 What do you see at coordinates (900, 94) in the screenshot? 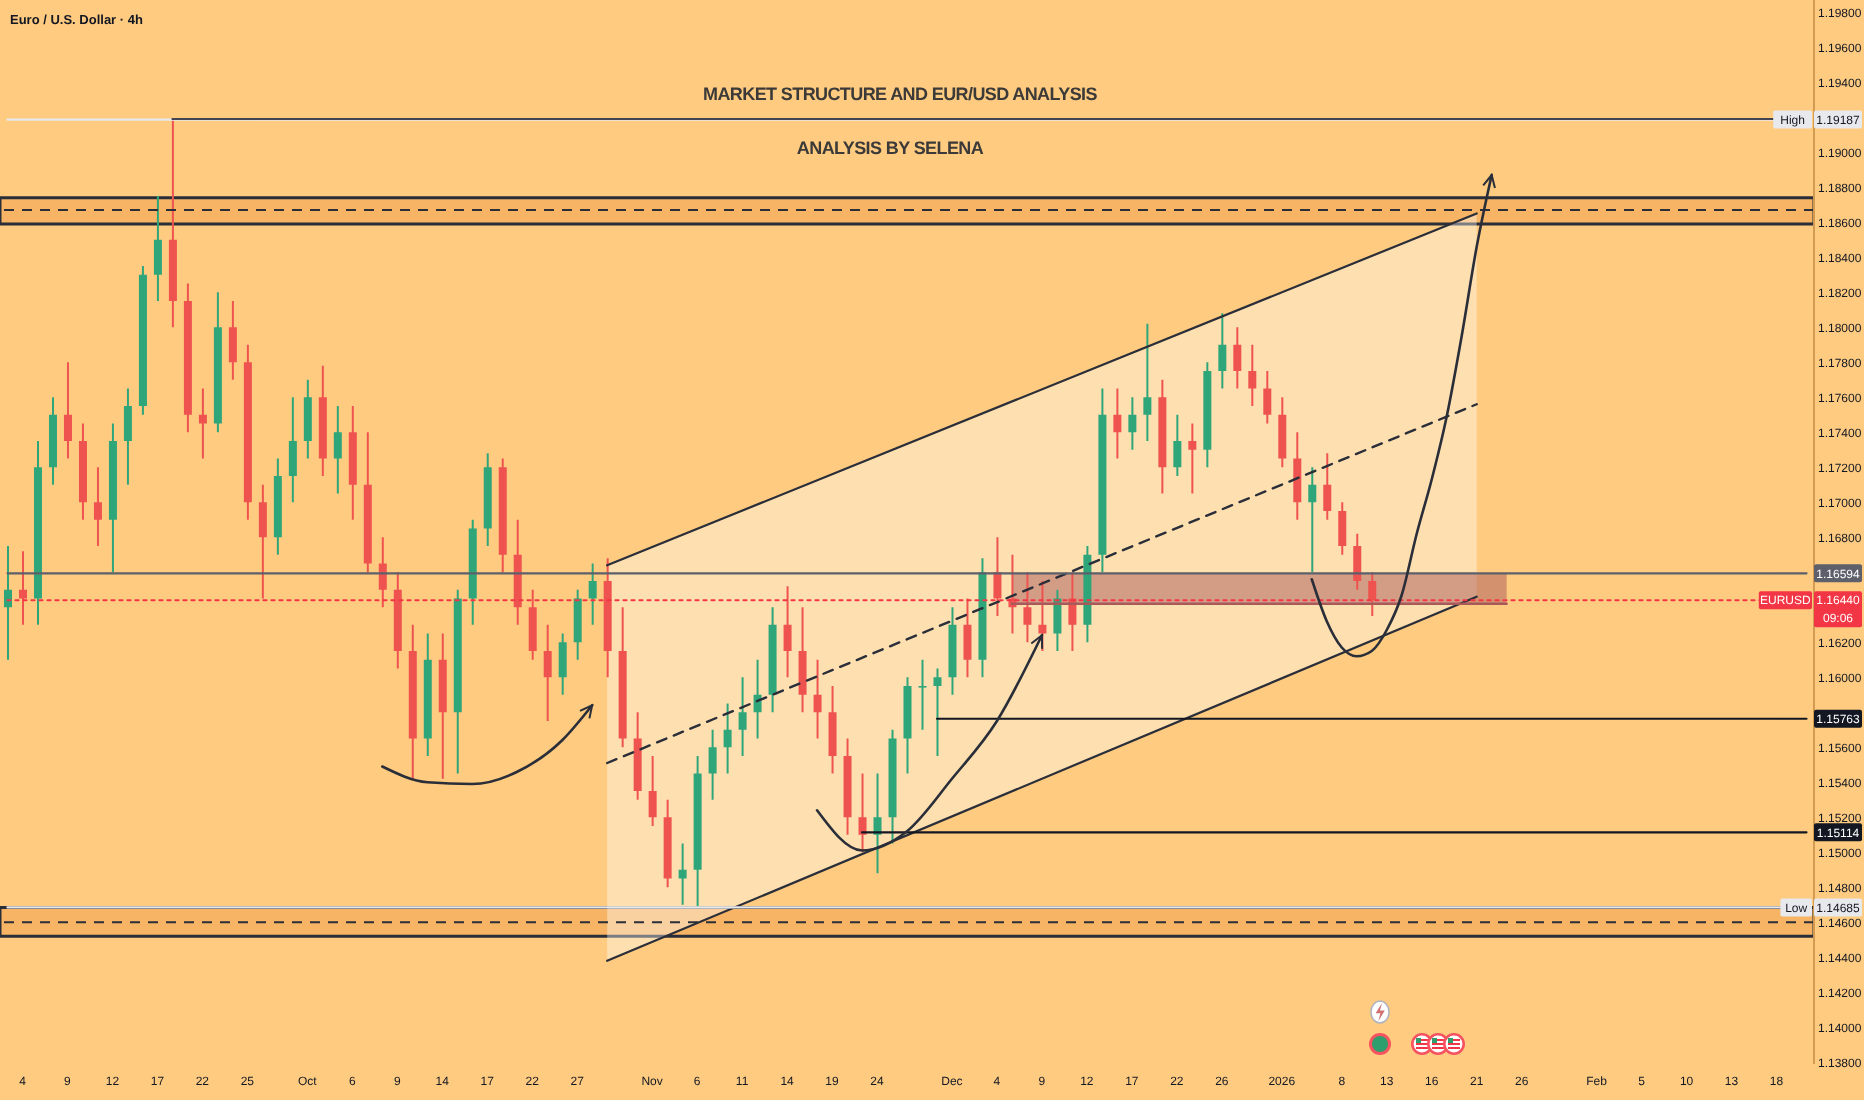
I see `text: MARKET STRUCTURE AND EUR/USD ANALYSIS` at bounding box center [900, 94].